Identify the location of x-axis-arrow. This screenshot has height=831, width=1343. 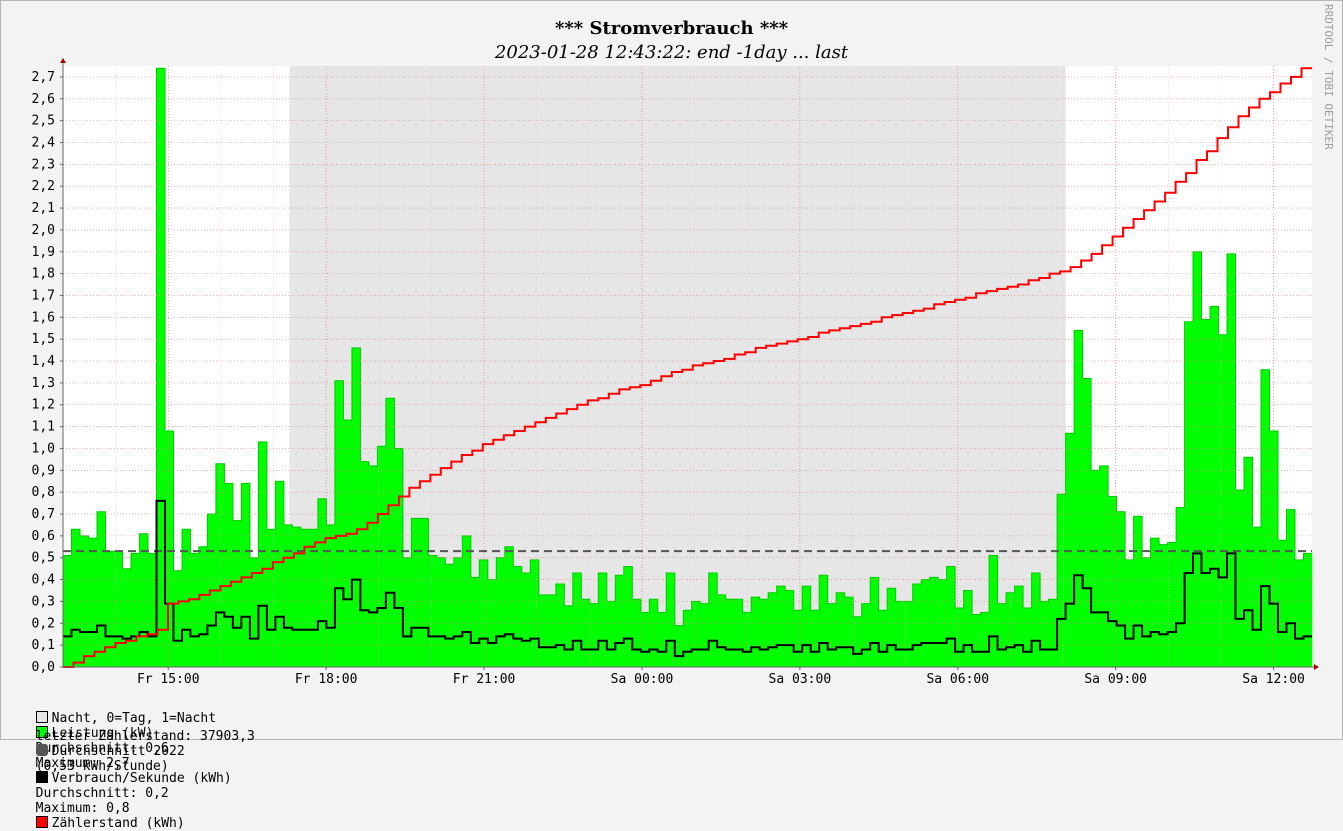
(1316, 667).